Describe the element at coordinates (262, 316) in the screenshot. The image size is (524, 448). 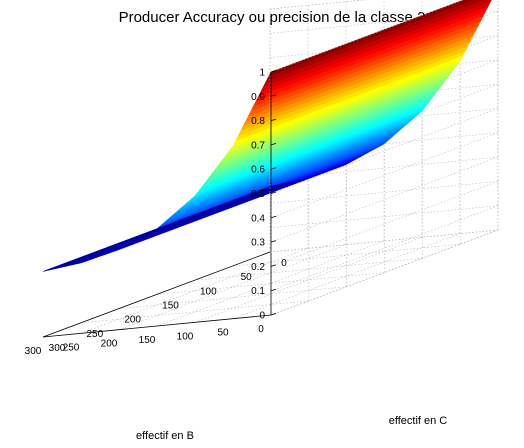
I see `z-tick-label: 0` at that location.